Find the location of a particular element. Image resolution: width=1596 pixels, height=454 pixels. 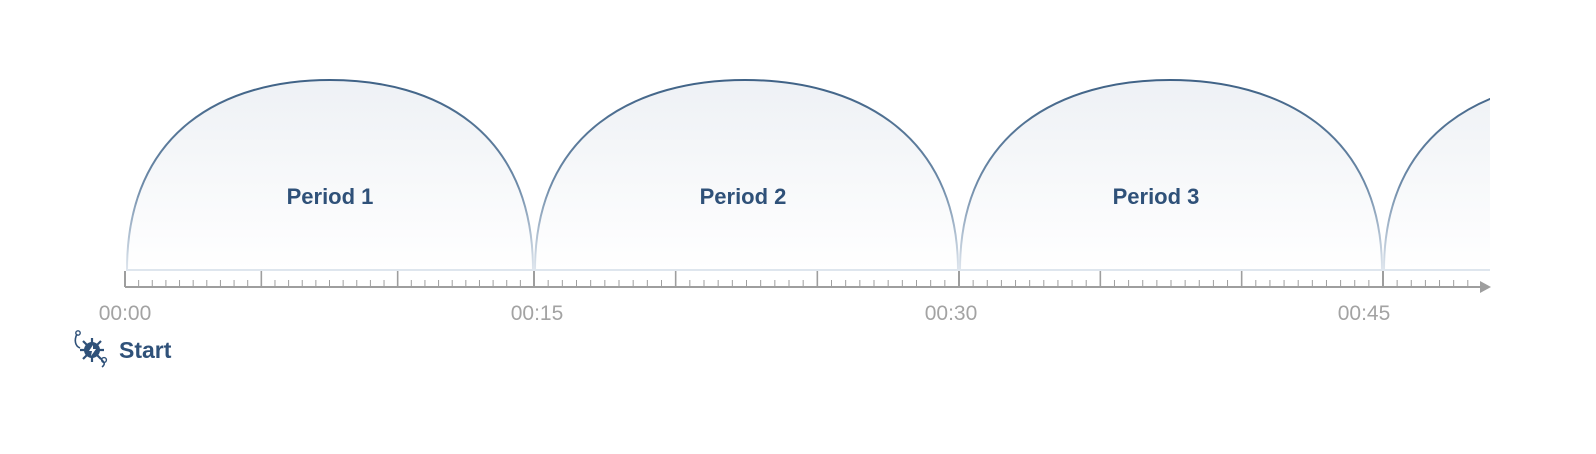

start-marker: Start is located at coordinates (123, 349).